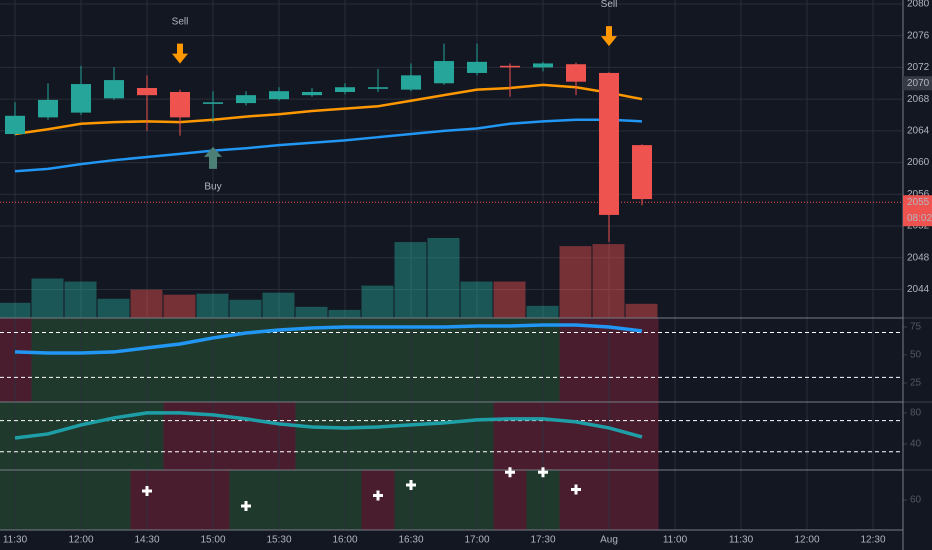 The image size is (932, 550). What do you see at coordinates (344, 540) in the screenshot?
I see `x-tick-label: 16:00` at bounding box center [344, 540].